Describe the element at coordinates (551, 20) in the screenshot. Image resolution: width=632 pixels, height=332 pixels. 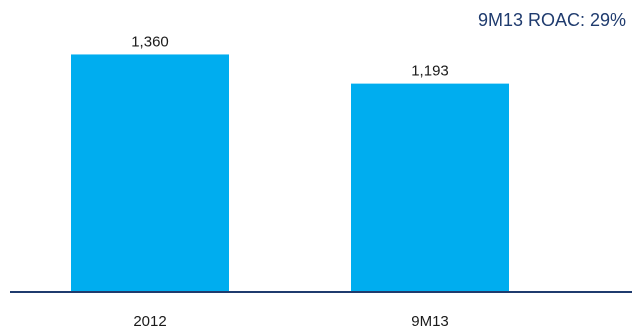
I see `roac-annotation: 9M13 ROAC: 29%` at that location.